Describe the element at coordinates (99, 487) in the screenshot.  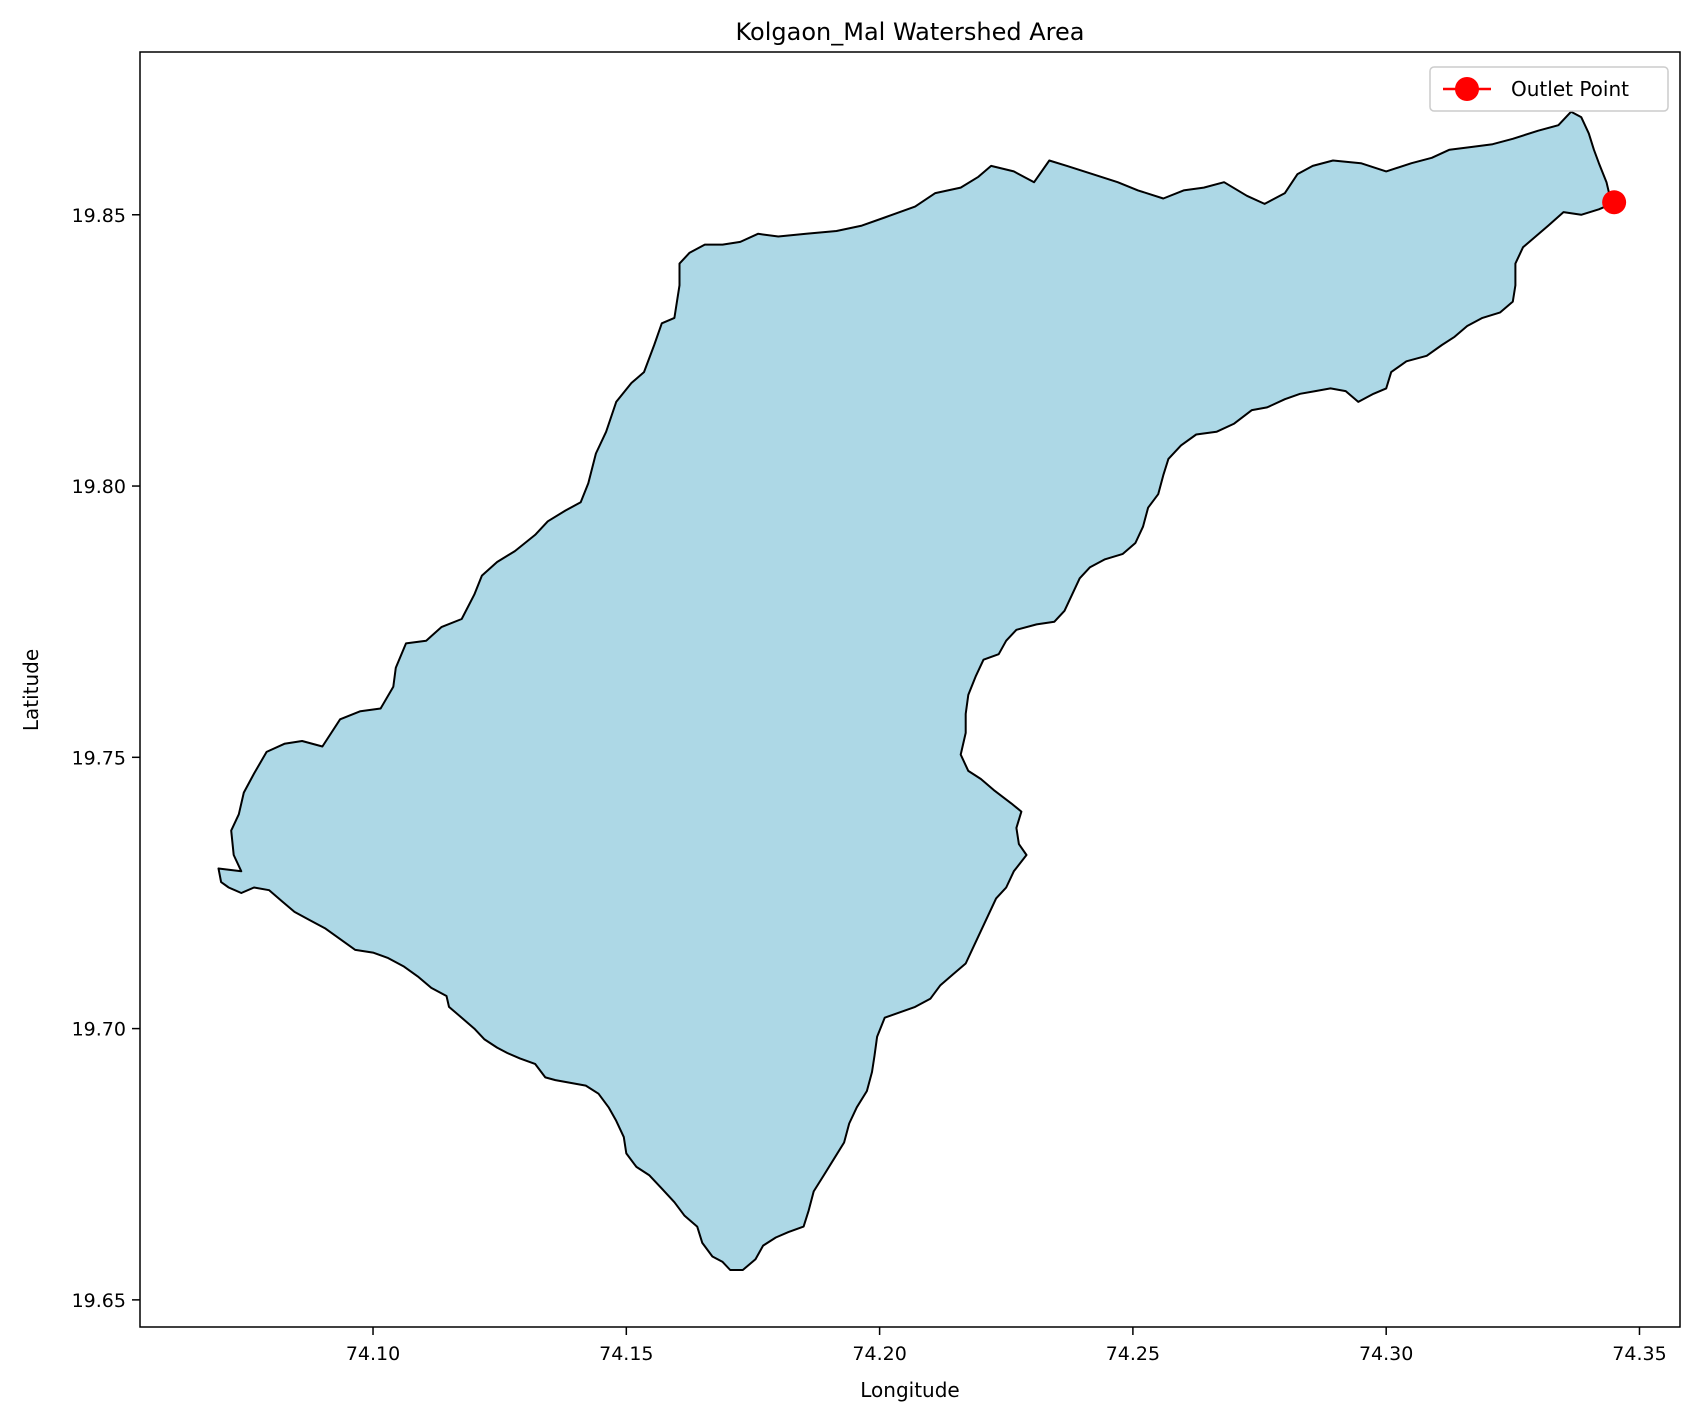
I see `y-tick-label: 19.80` at that location.